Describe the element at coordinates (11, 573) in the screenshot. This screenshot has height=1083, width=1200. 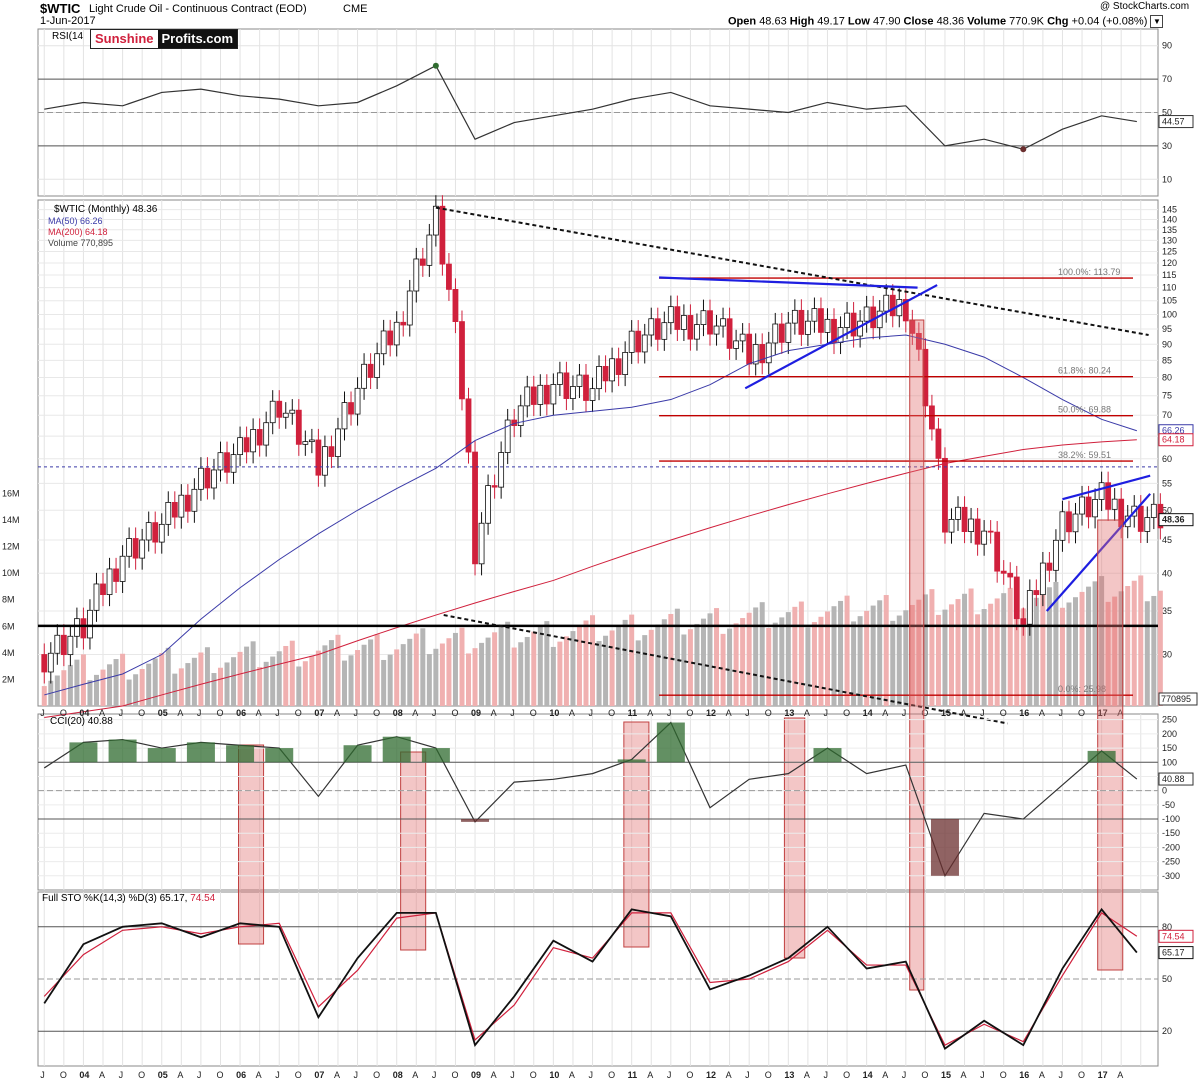
I see `volume-tick-label: 10M` at that location.